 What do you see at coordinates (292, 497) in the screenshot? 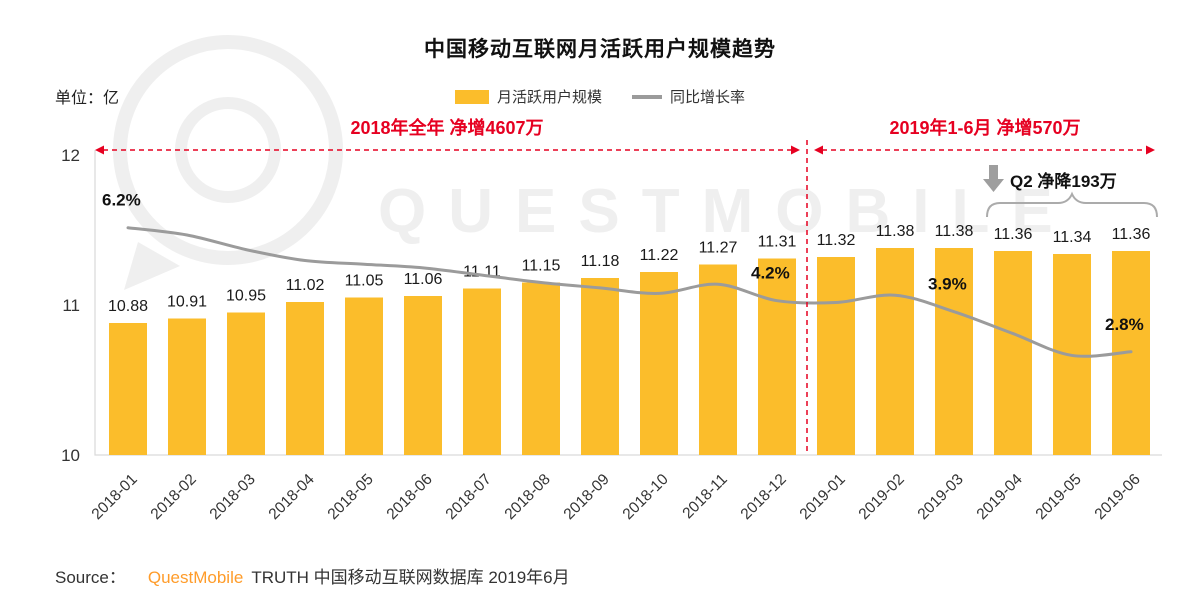
I see `x-tick-label: 2018-04` at bounding box center [292, 497].